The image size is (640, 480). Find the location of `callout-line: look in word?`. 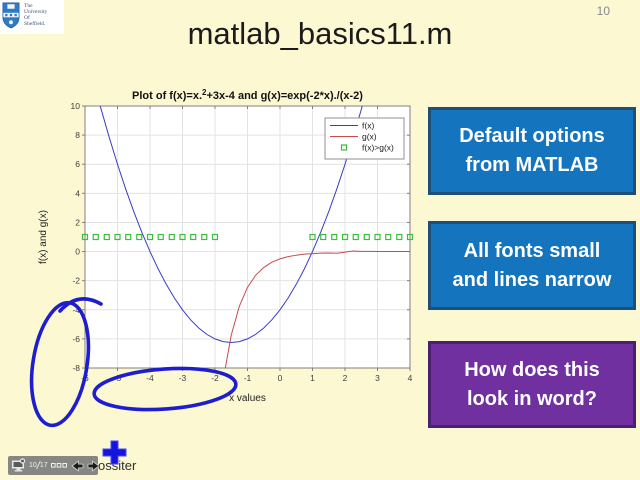

callout-line: look in word? is located at coordinates (532, 398).